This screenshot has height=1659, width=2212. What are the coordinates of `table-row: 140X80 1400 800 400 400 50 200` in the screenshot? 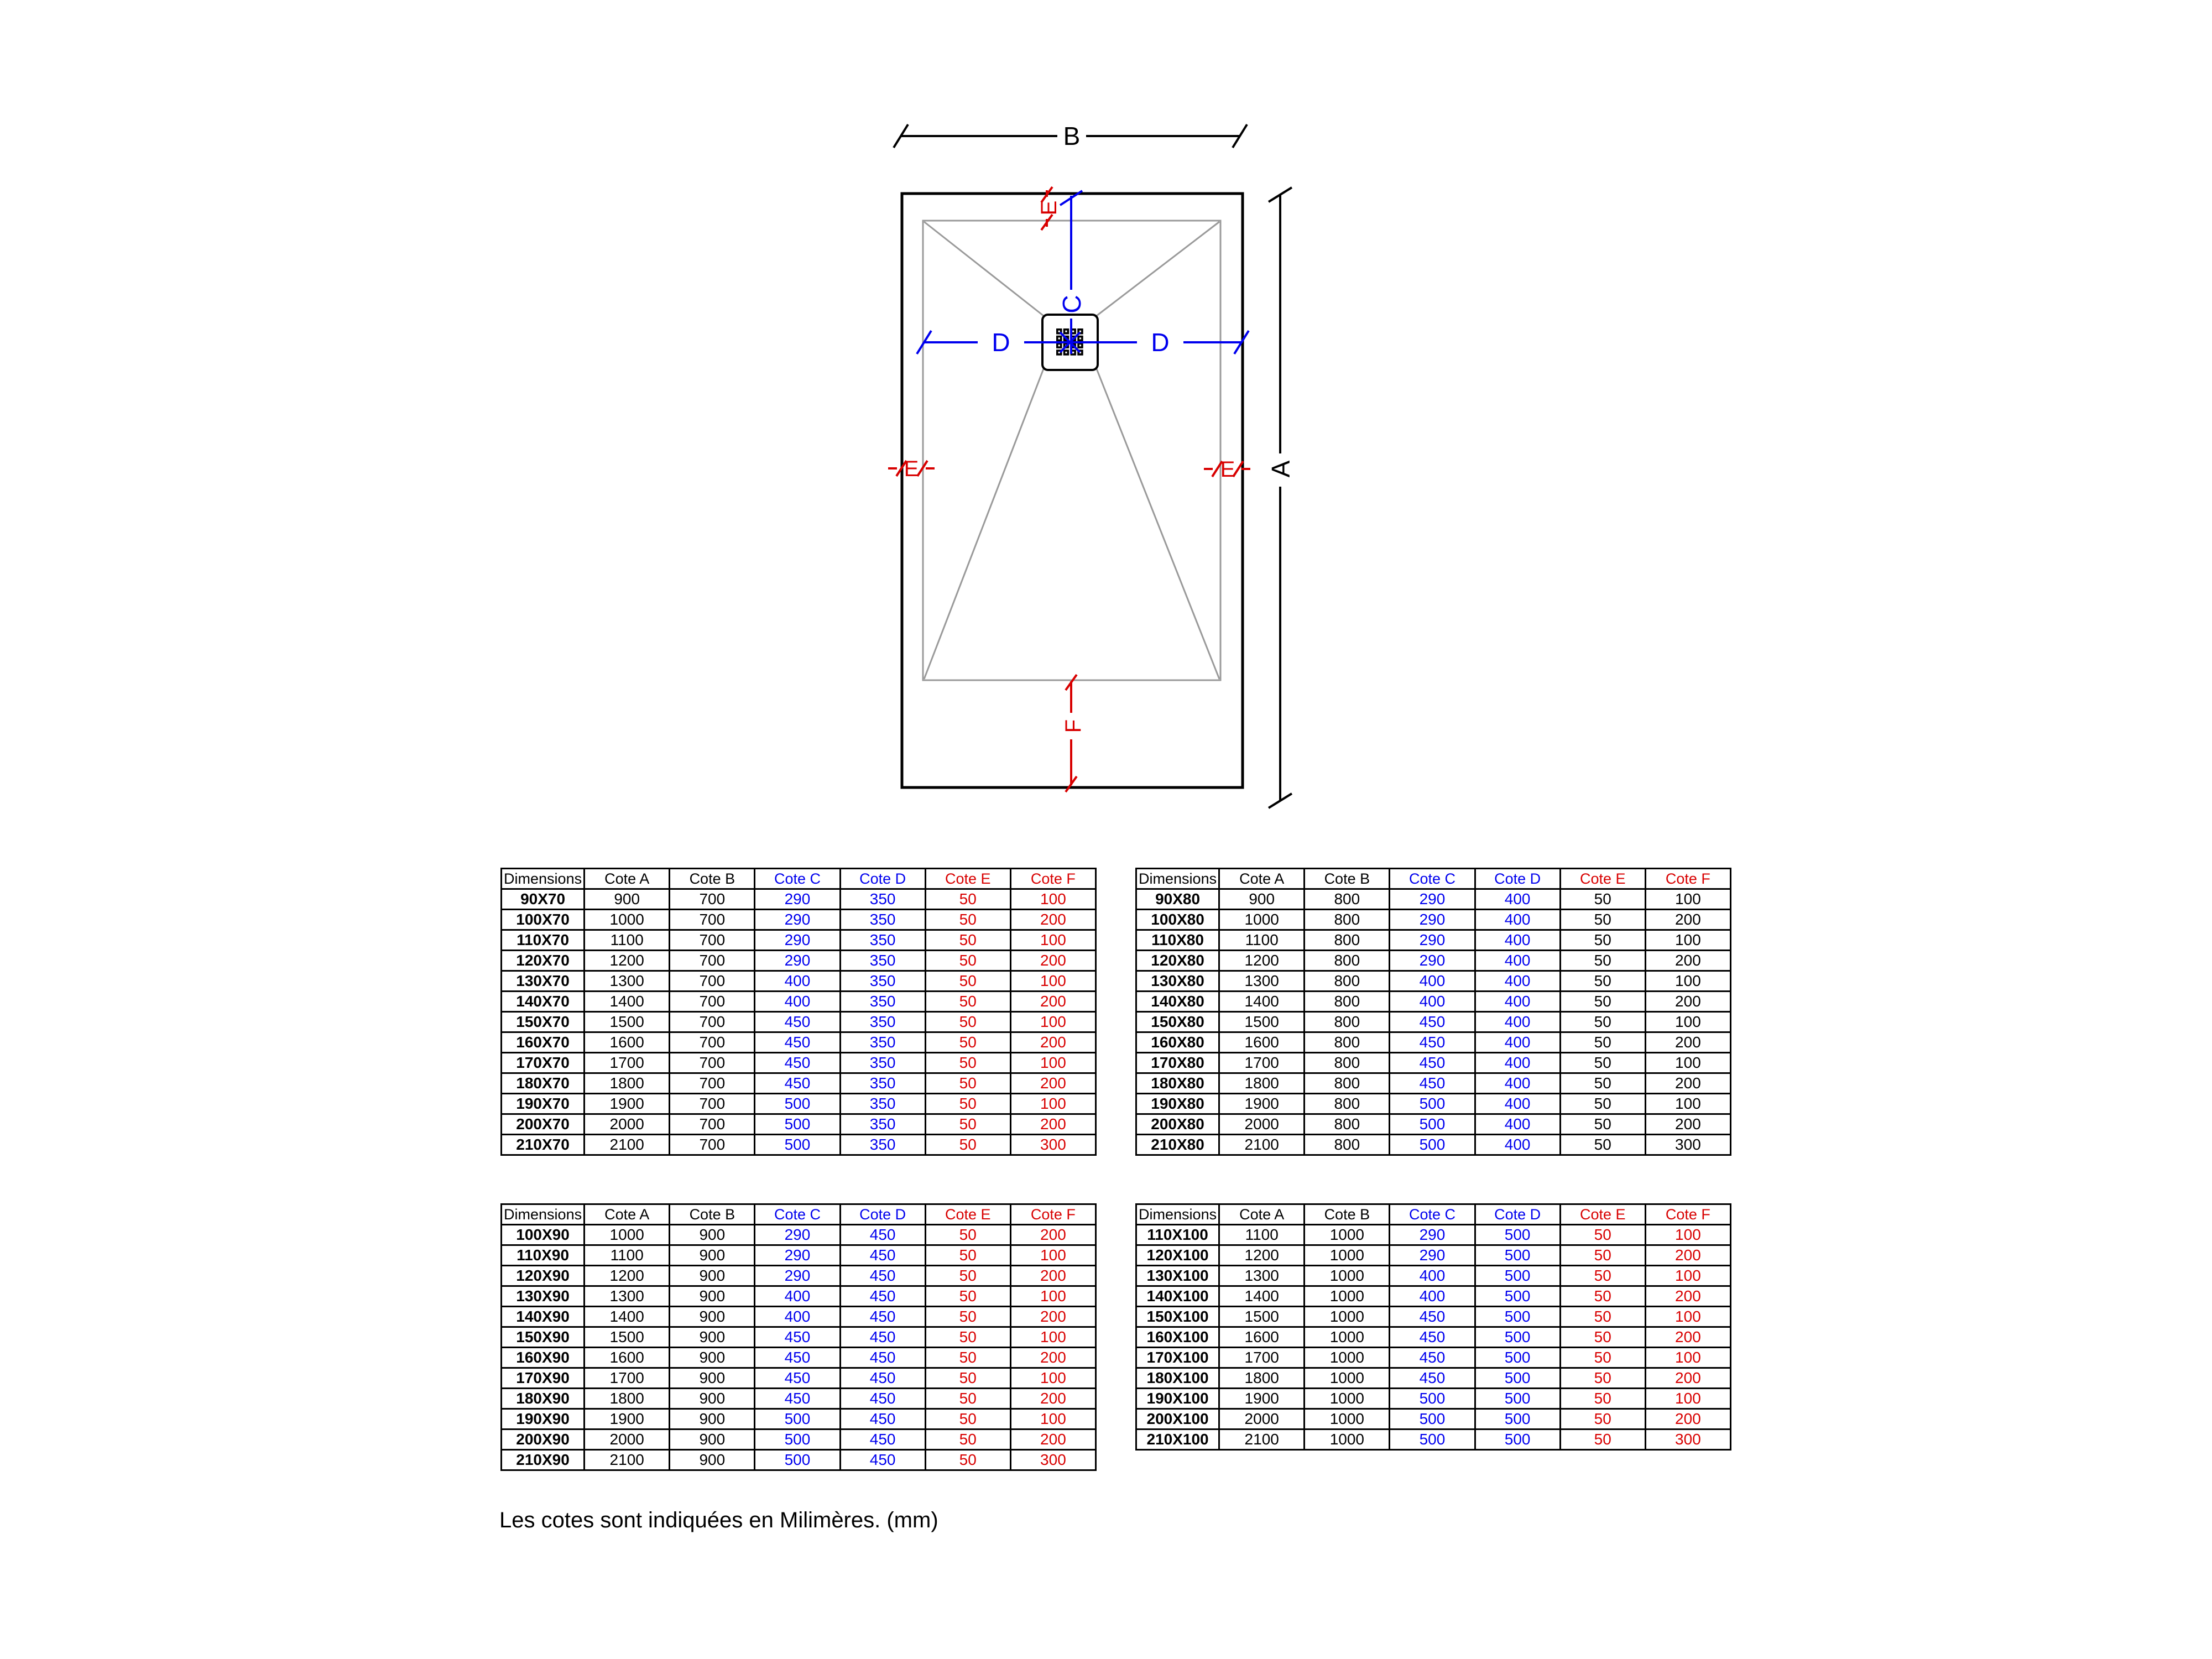 It's located at (1434, 1001).